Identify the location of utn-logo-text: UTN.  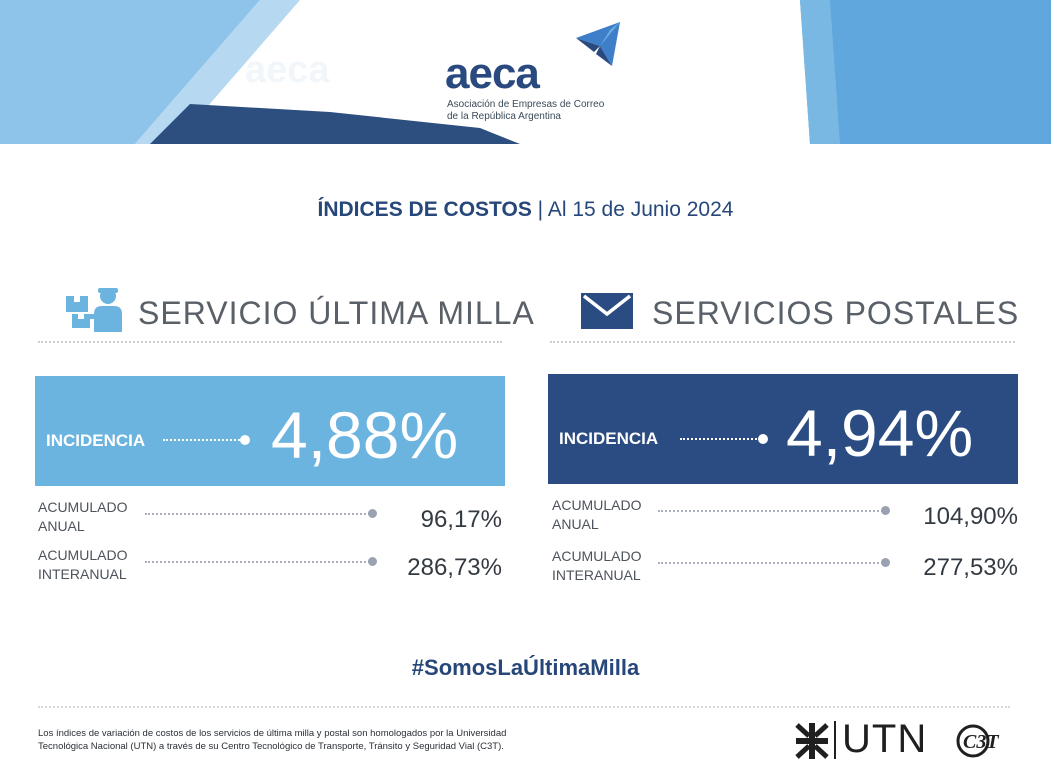
(885, 739).